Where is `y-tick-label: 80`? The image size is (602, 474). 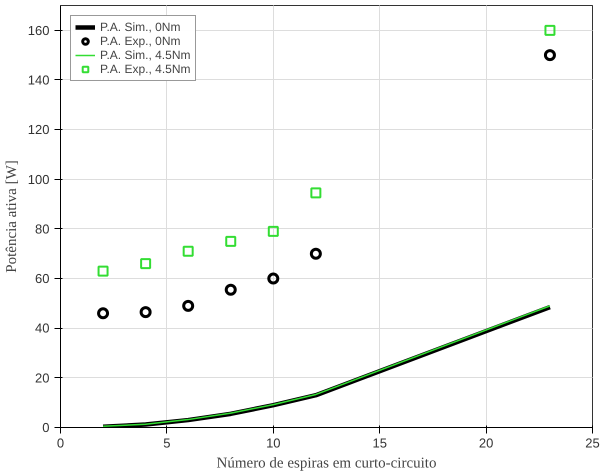
y-tick-label: 80 is located at coordinates (42, 228).